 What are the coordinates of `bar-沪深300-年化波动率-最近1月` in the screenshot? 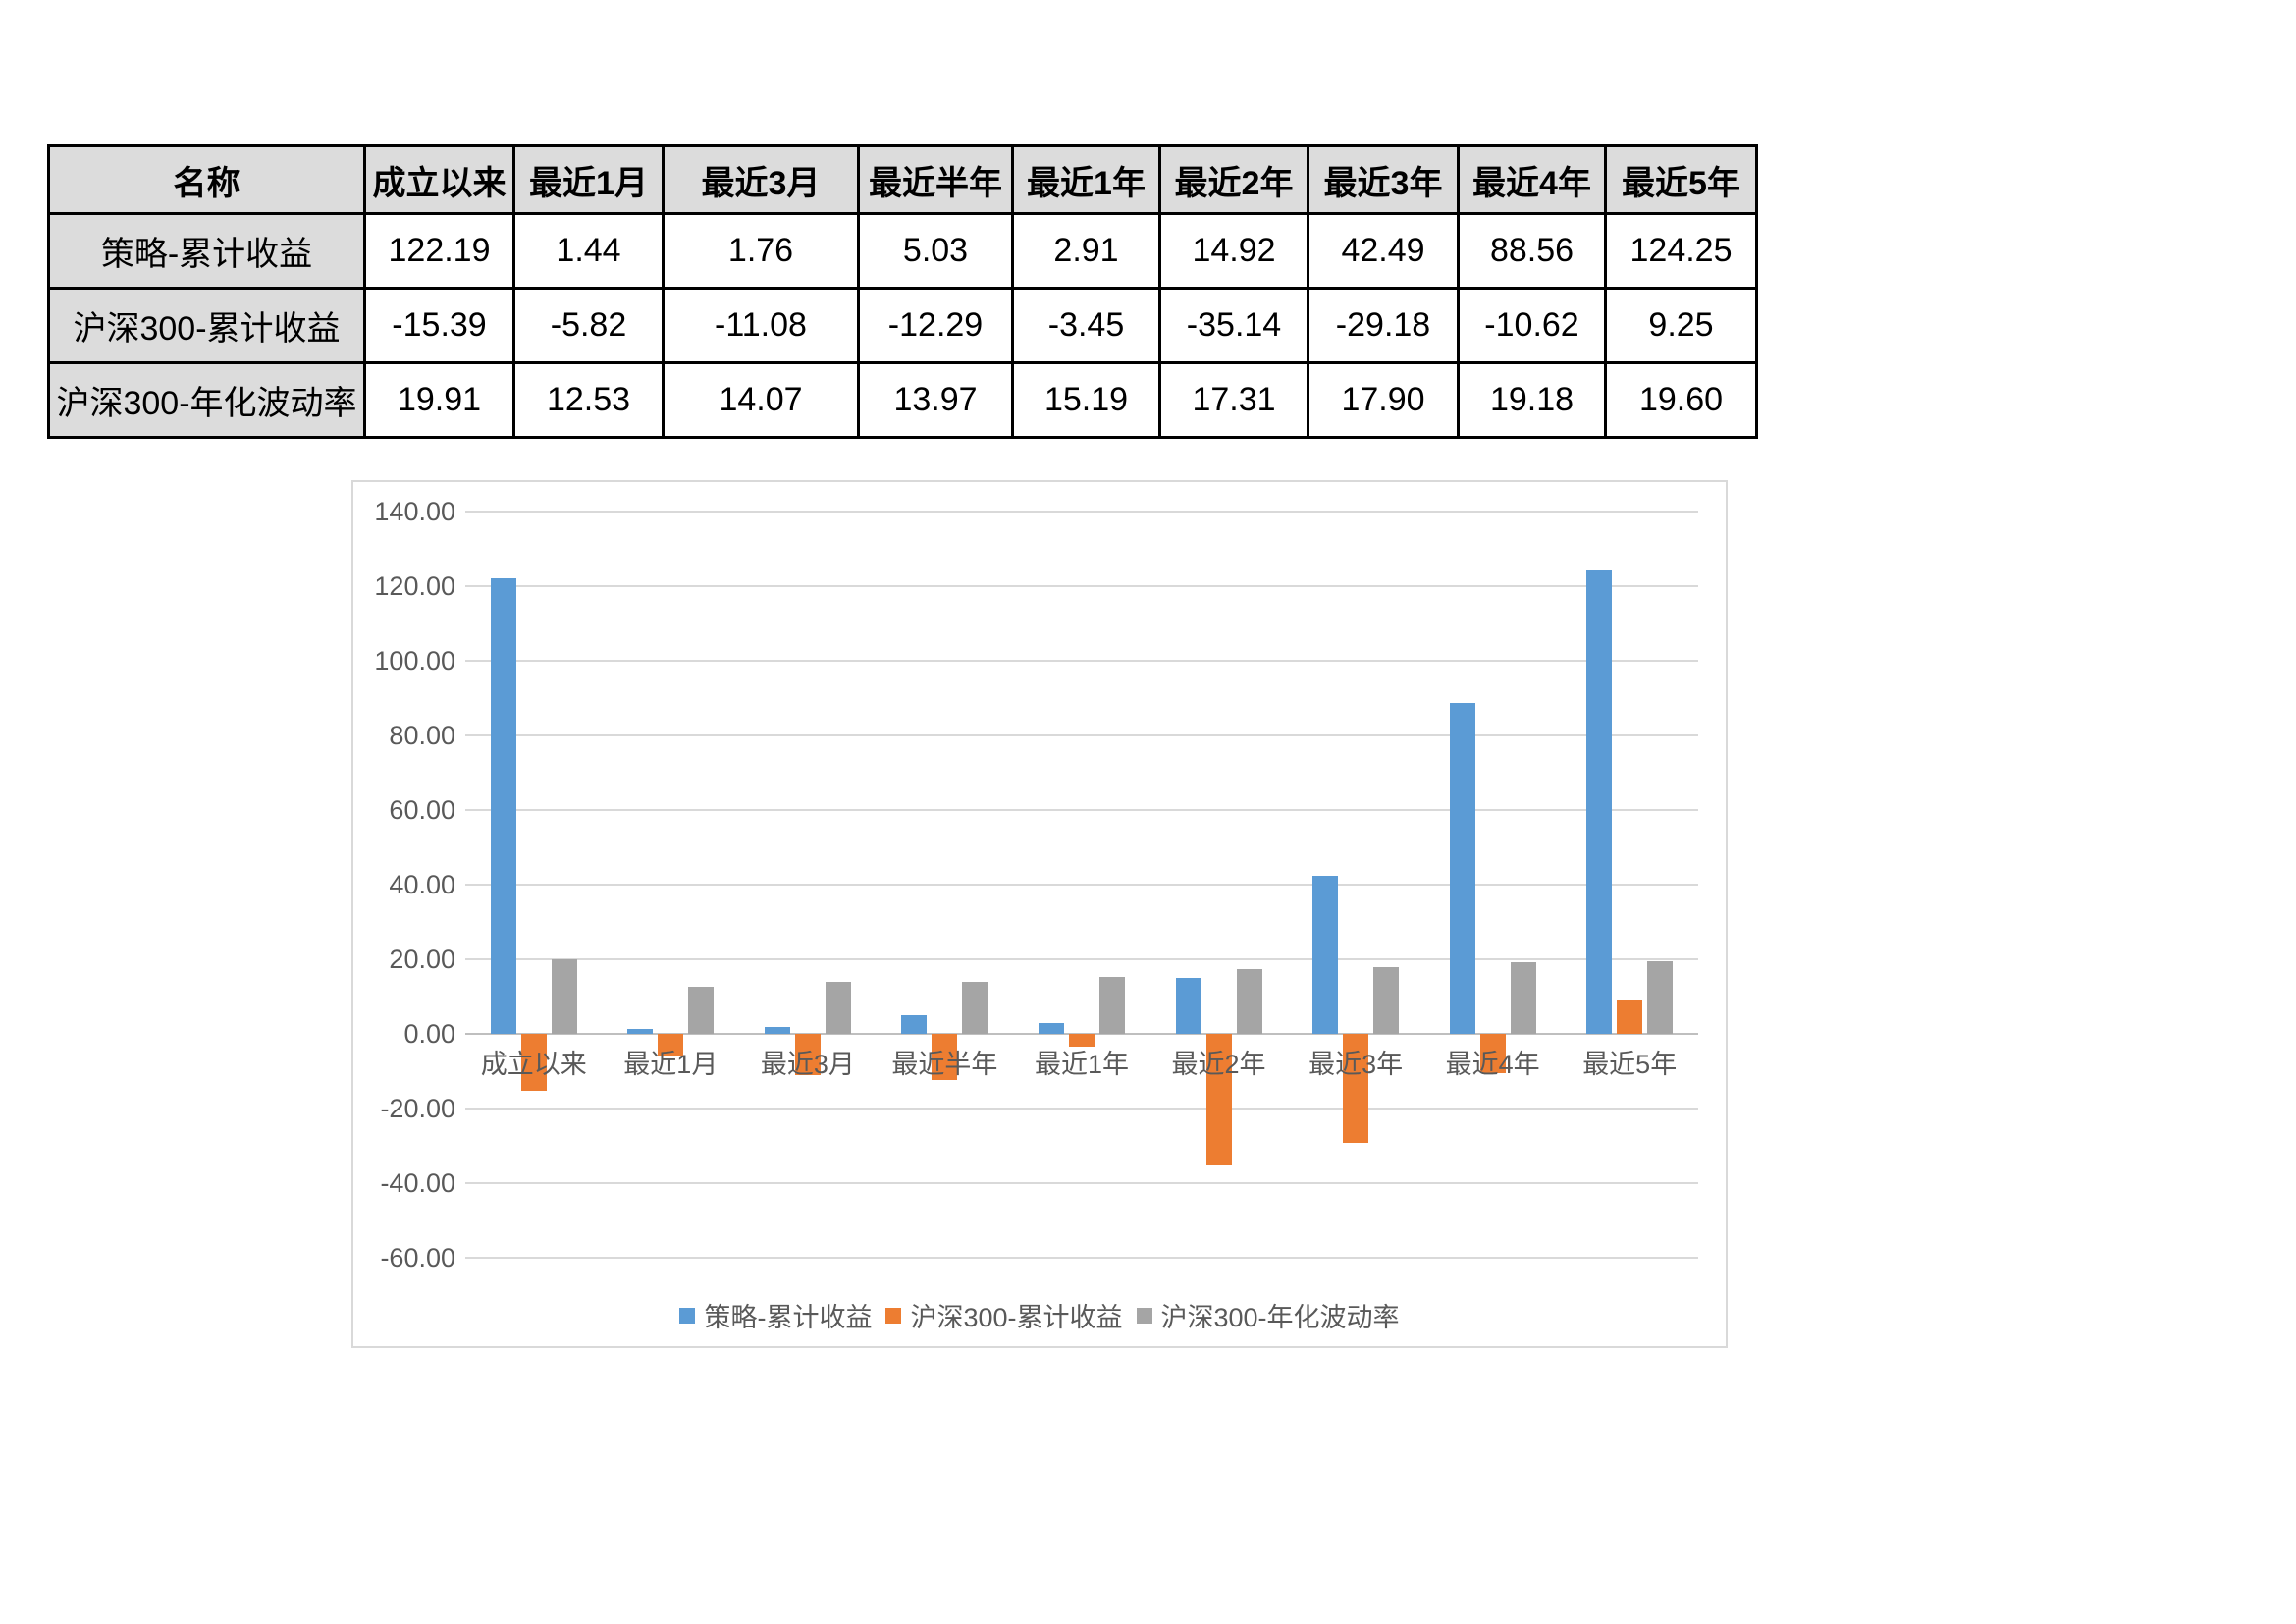 It's located at (701, 1010).